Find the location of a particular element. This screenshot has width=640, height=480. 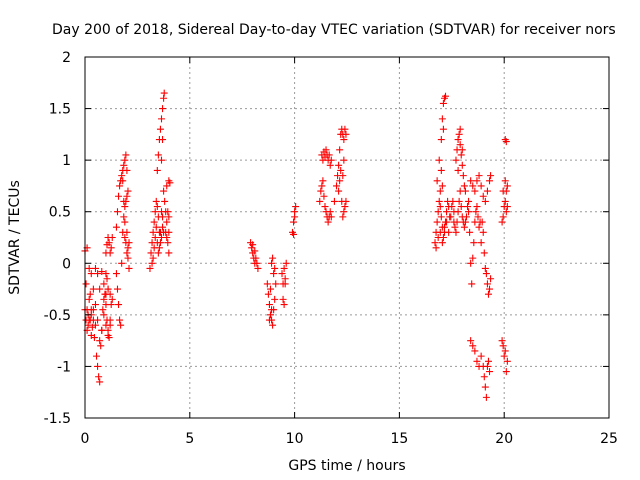

x-tick-label: 10 is located at coordinates (295, 439).